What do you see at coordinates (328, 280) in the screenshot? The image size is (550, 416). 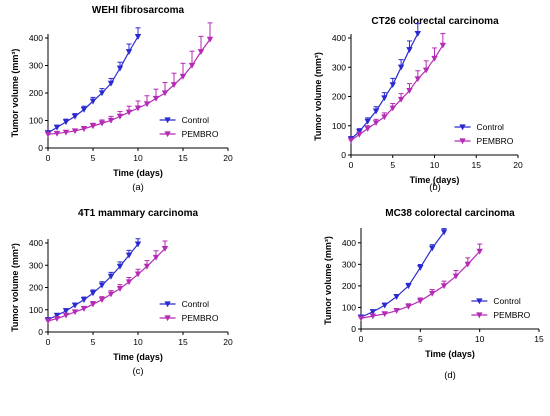 I see `y-axis-label: Tumor volume (mm³)` at bounding box center [328, 280].